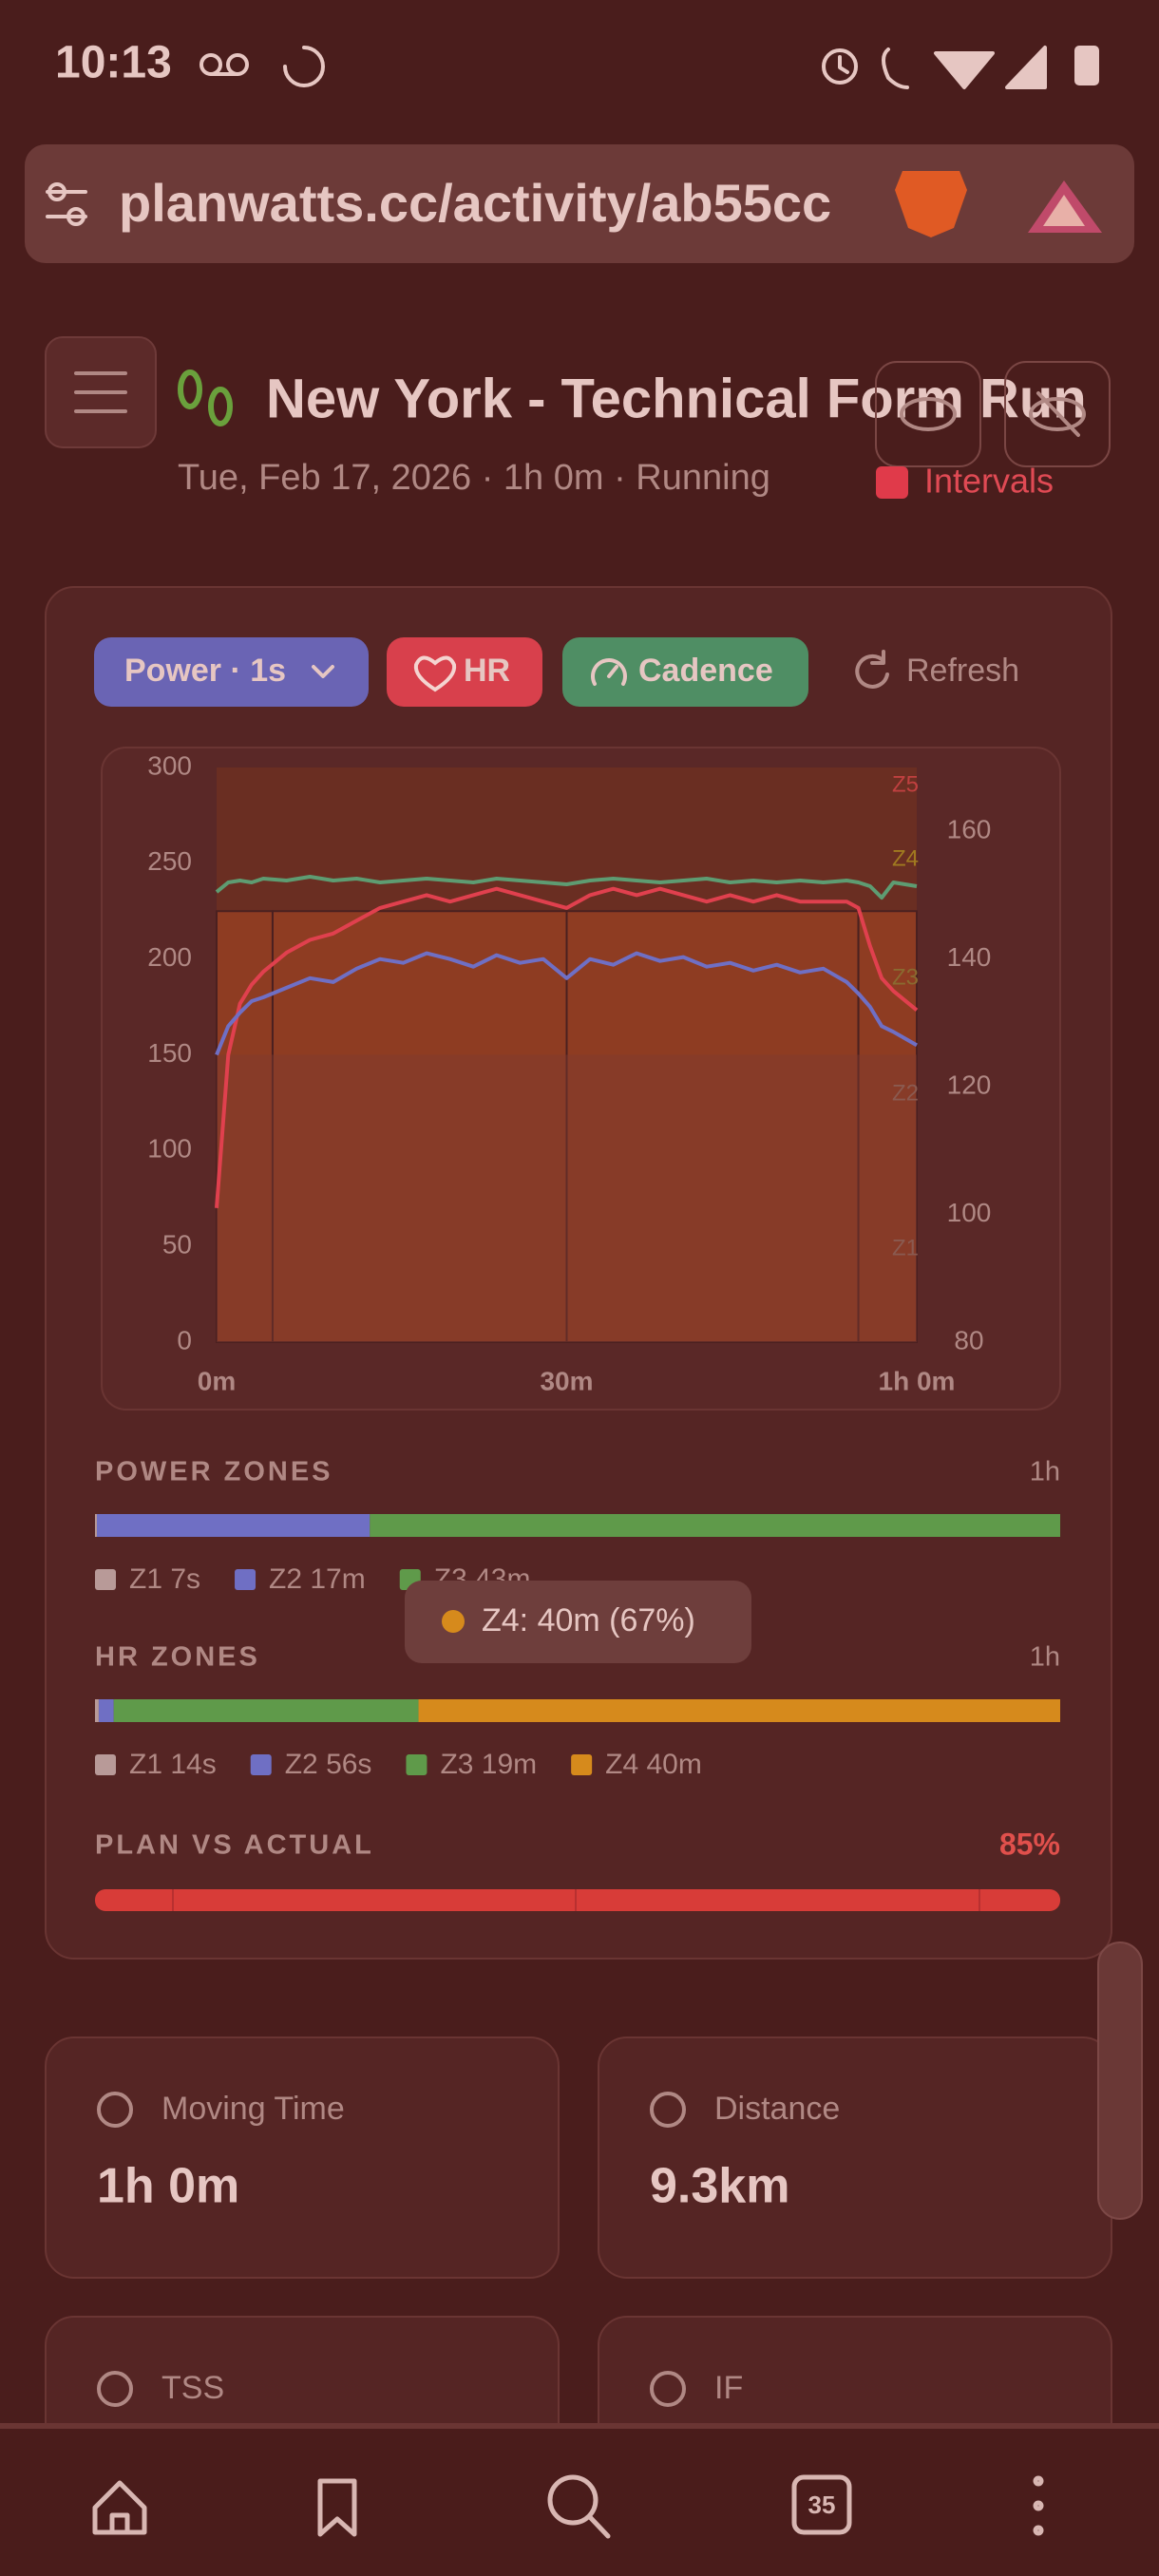 The width and height of the screenshot is (1159, 2576). I want to click on stat-label: TSS, so click(193, 2388).